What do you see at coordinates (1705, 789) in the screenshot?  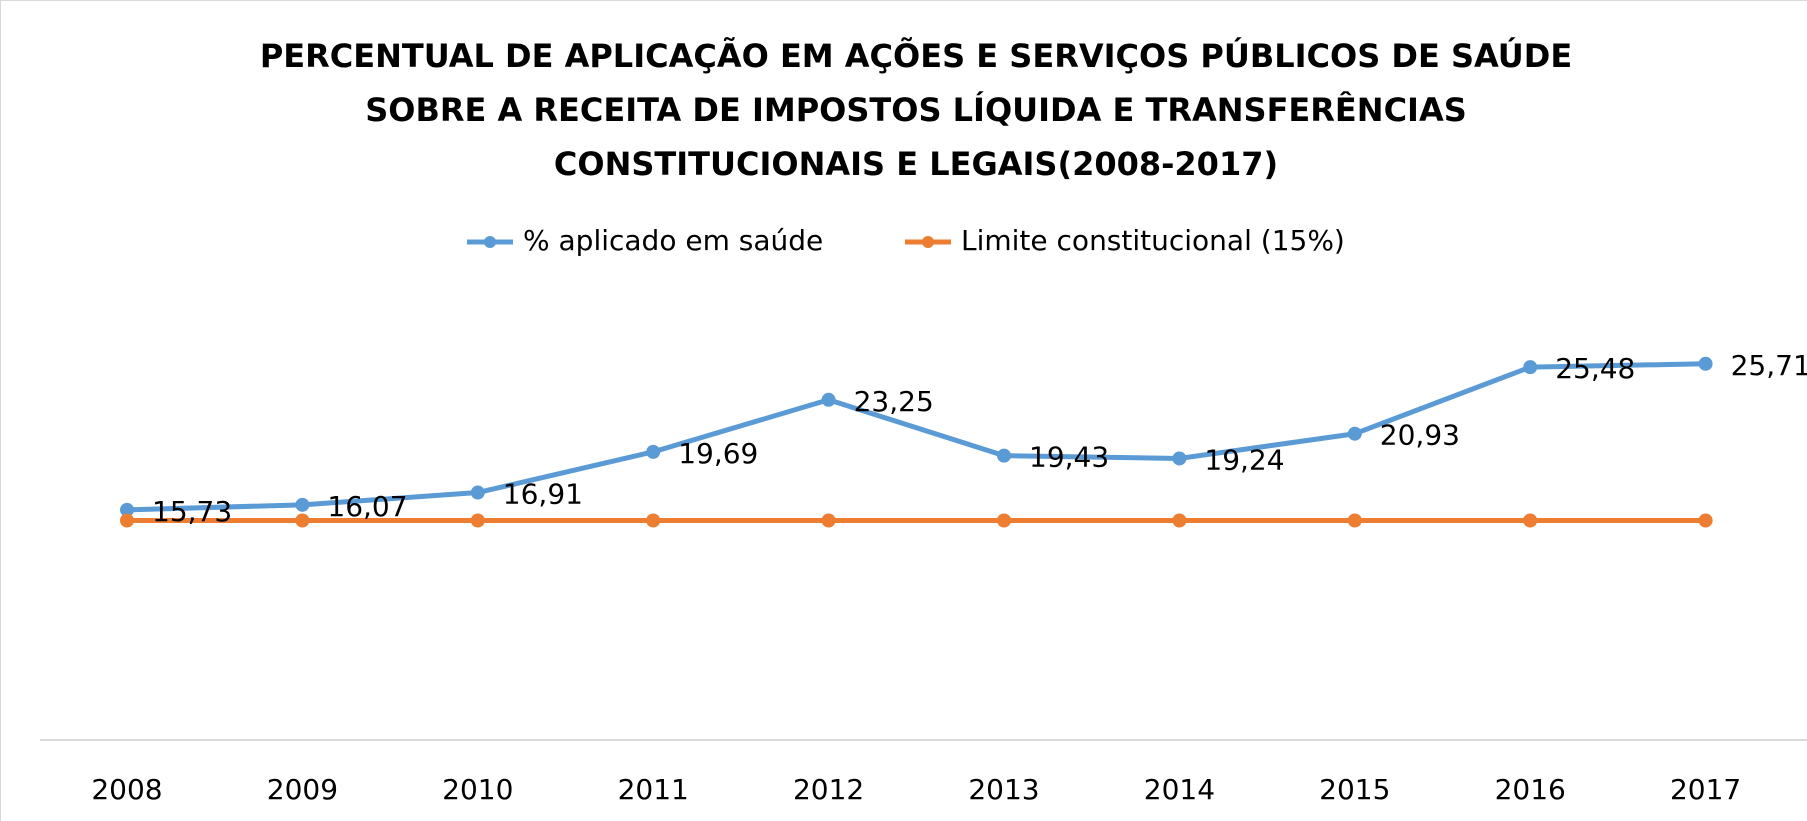 I see `x-tick-label: 2017` at bounding box center [1705, 789].